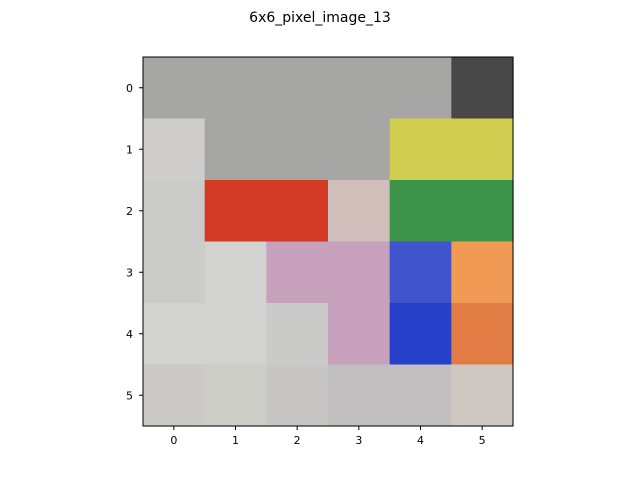 The height and width of the screenshot is (480, 640). I want to click on pixel-cell-r2-c3, so click(359, 211).